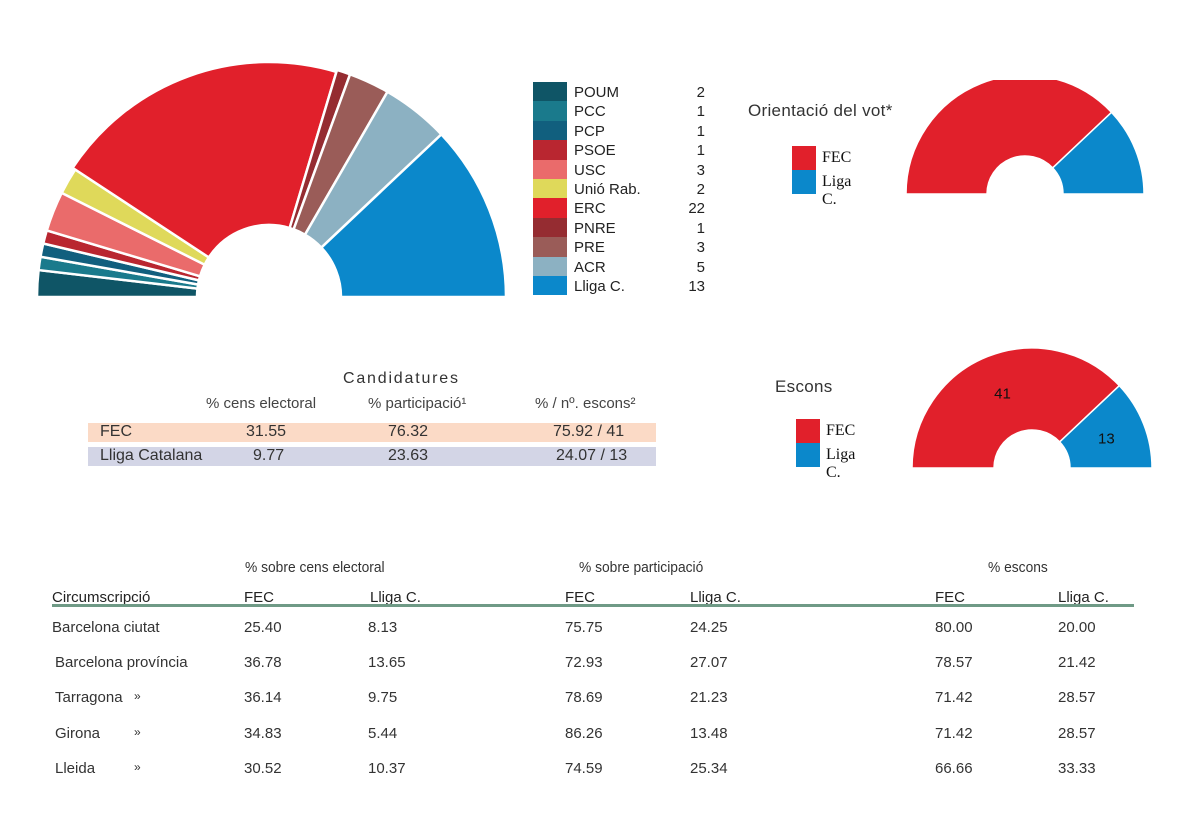  What do you see at coordinates (106, 627) in the screenshot?
I see `row-name: Barcelona ciutat` at bounding box center [106, 627].